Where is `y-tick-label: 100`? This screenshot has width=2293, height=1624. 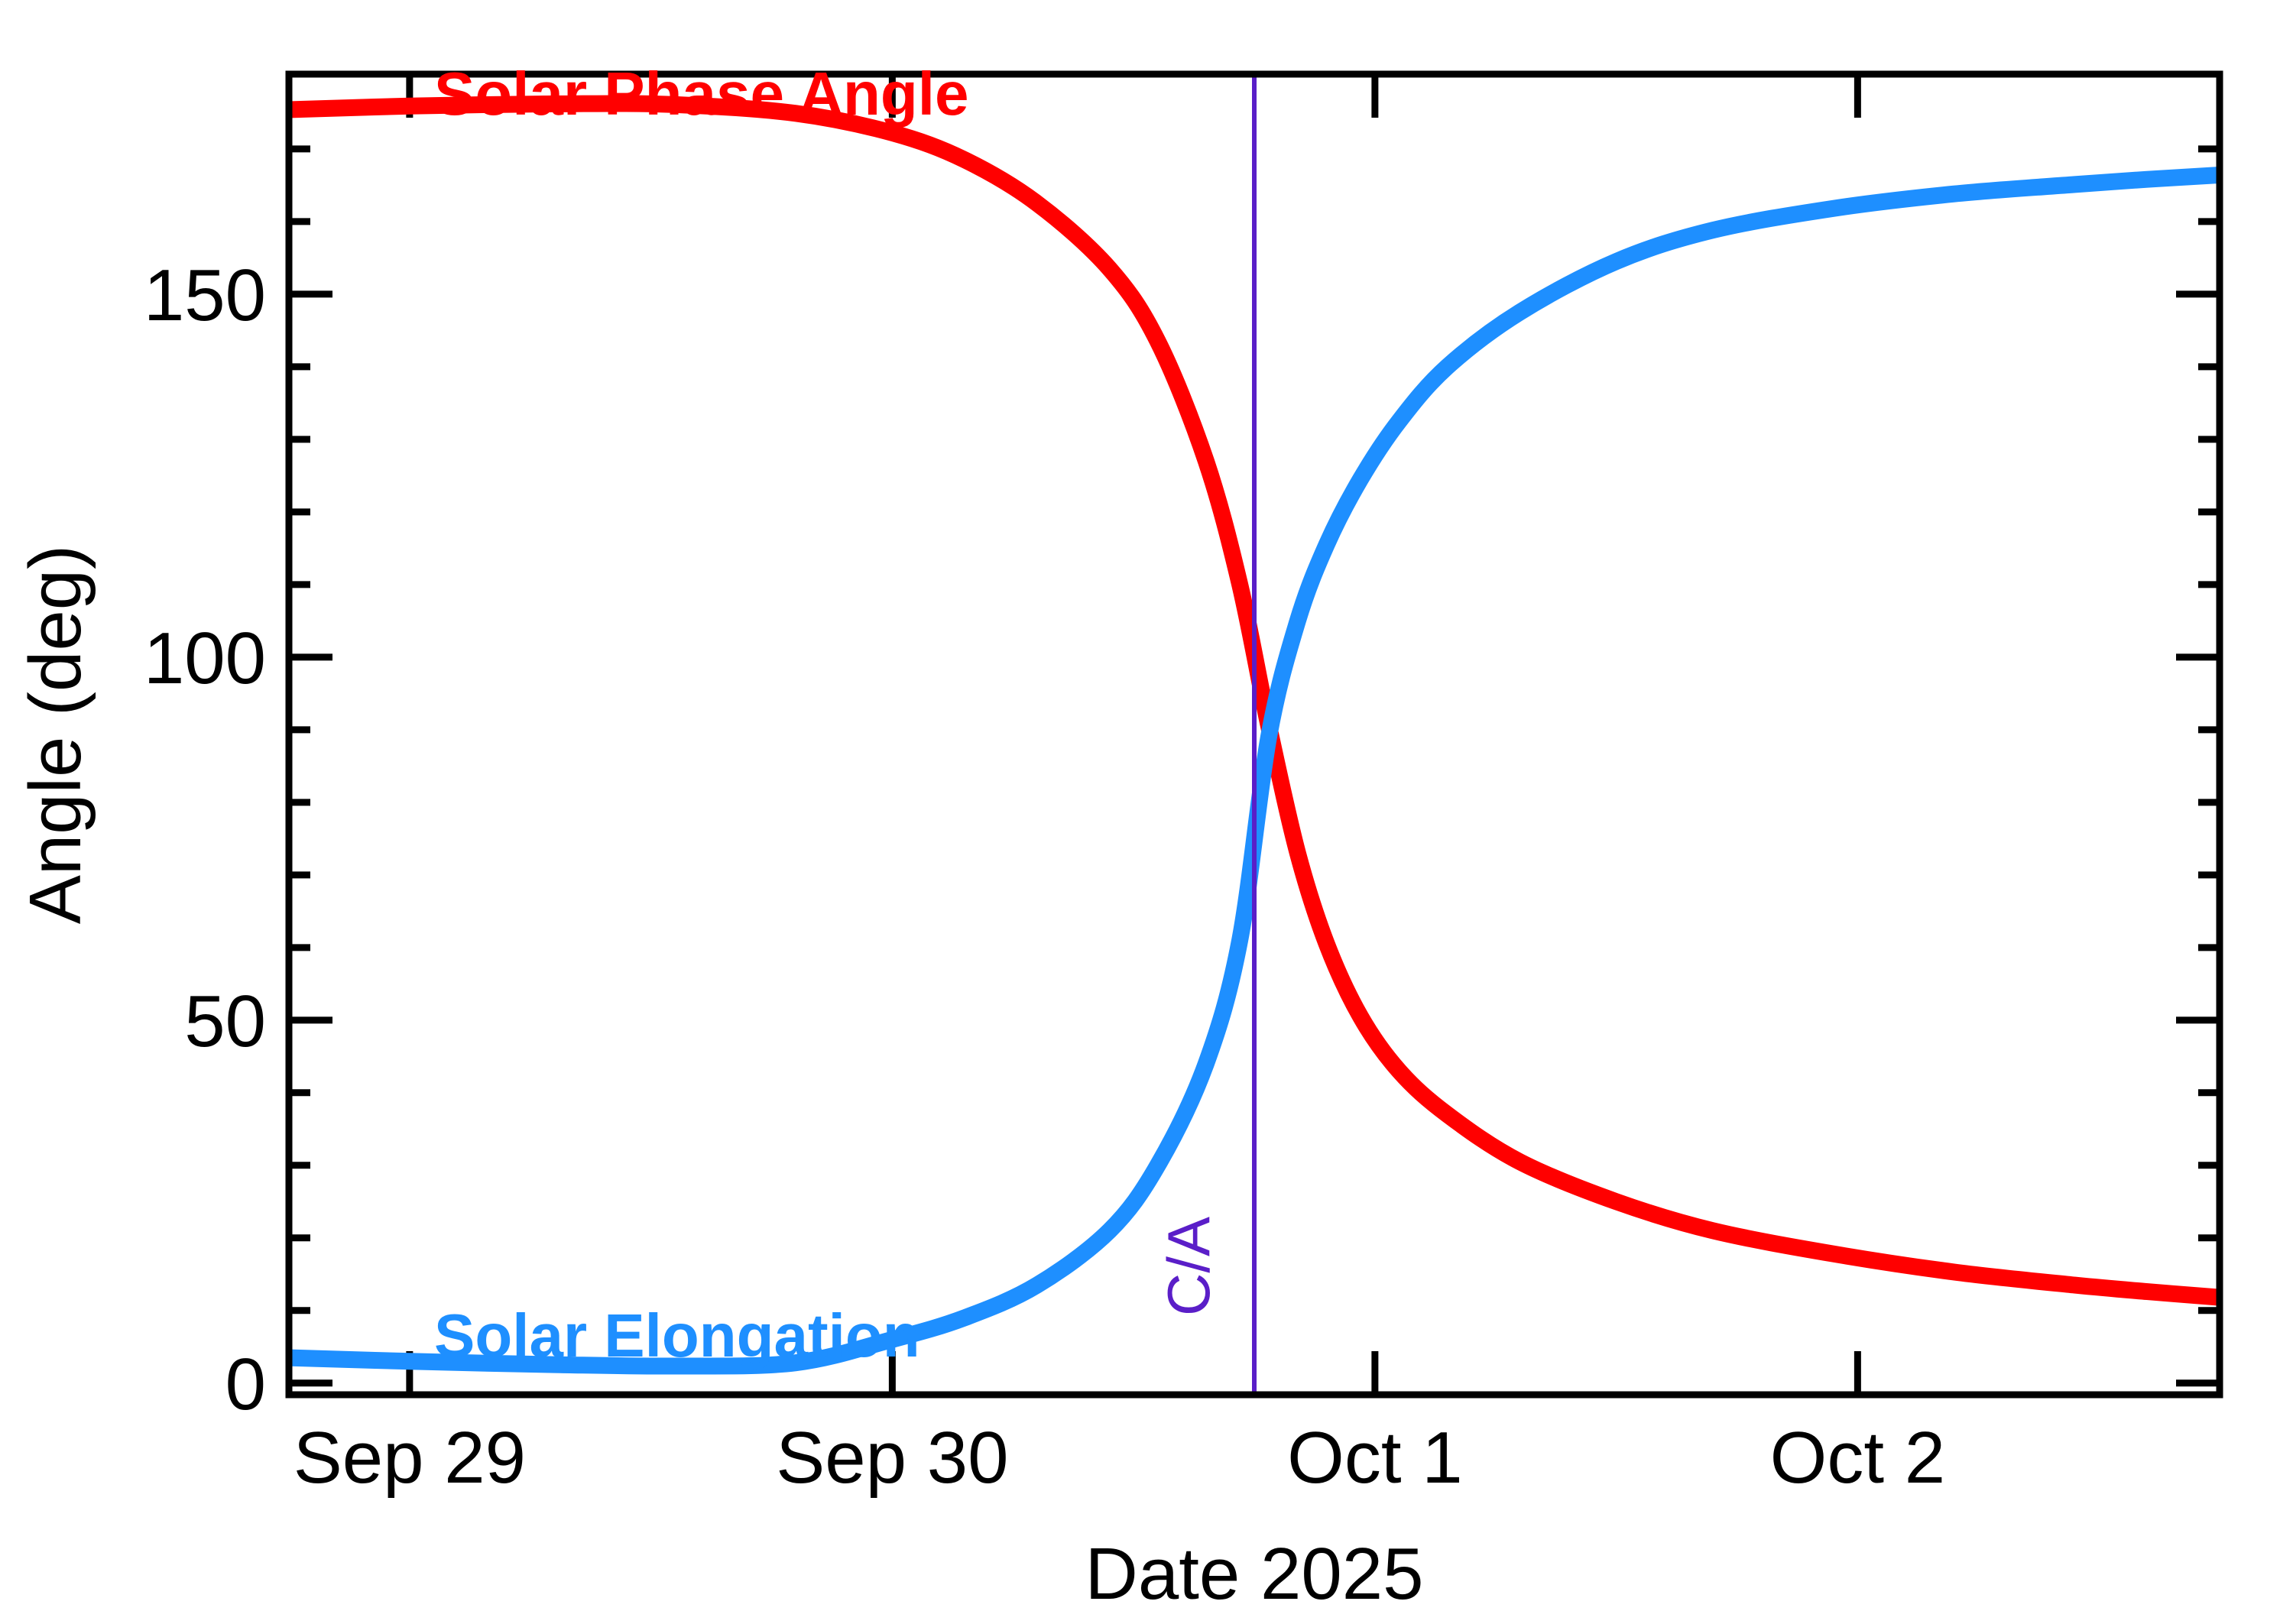
y-tick-label: 100 is located at coordinates (205, 658).